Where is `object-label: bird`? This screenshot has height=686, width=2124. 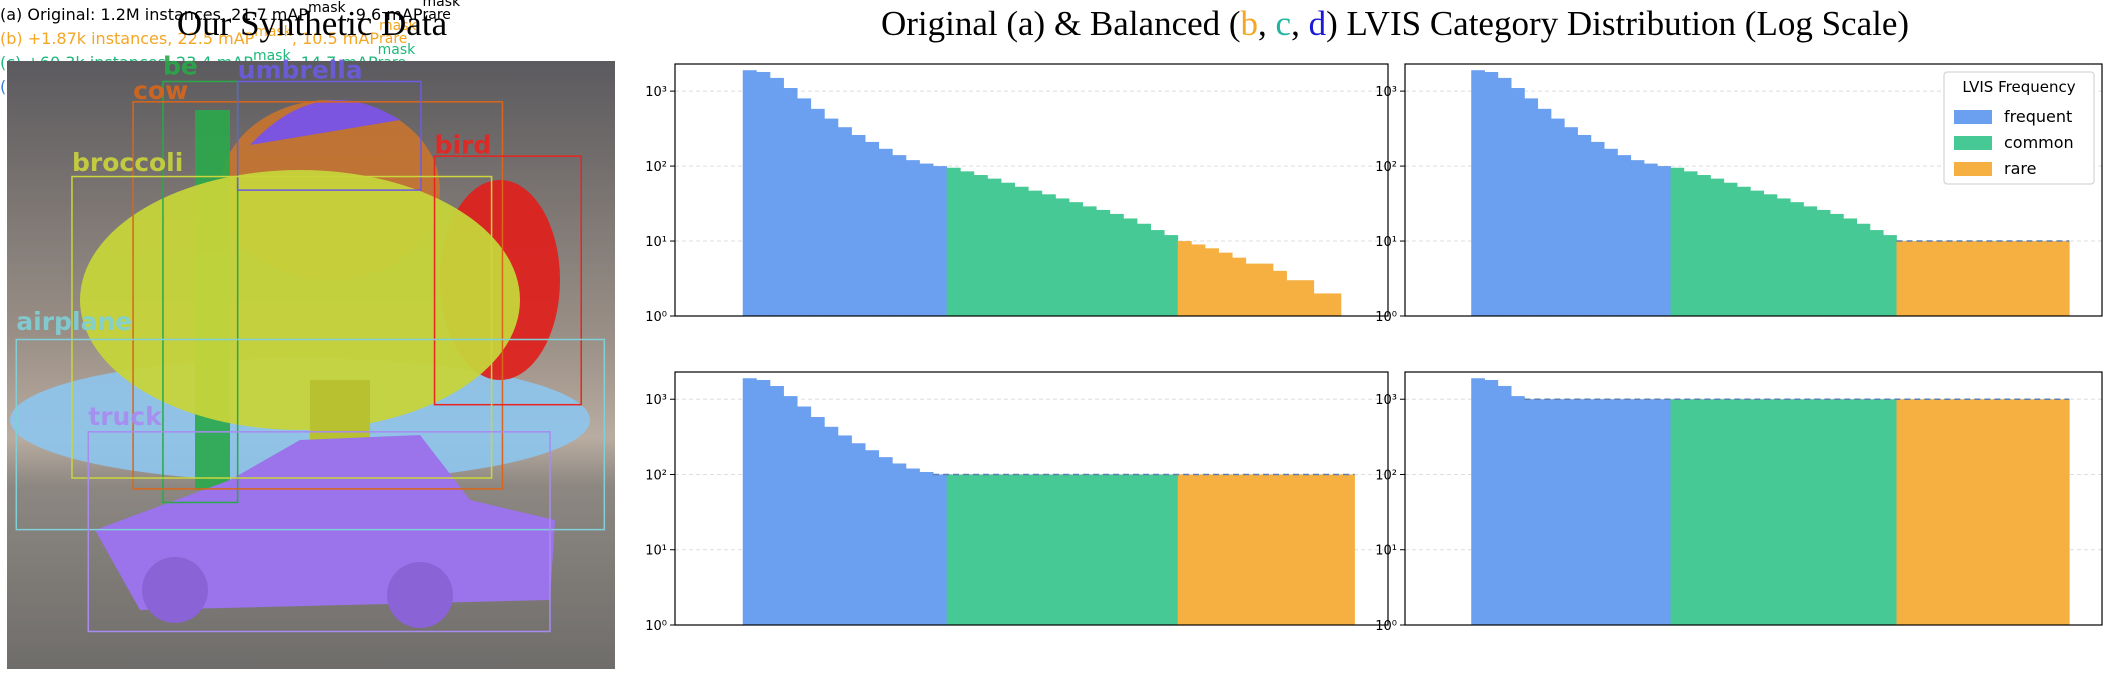
object-label: bird is located at coordinates (463, 144).